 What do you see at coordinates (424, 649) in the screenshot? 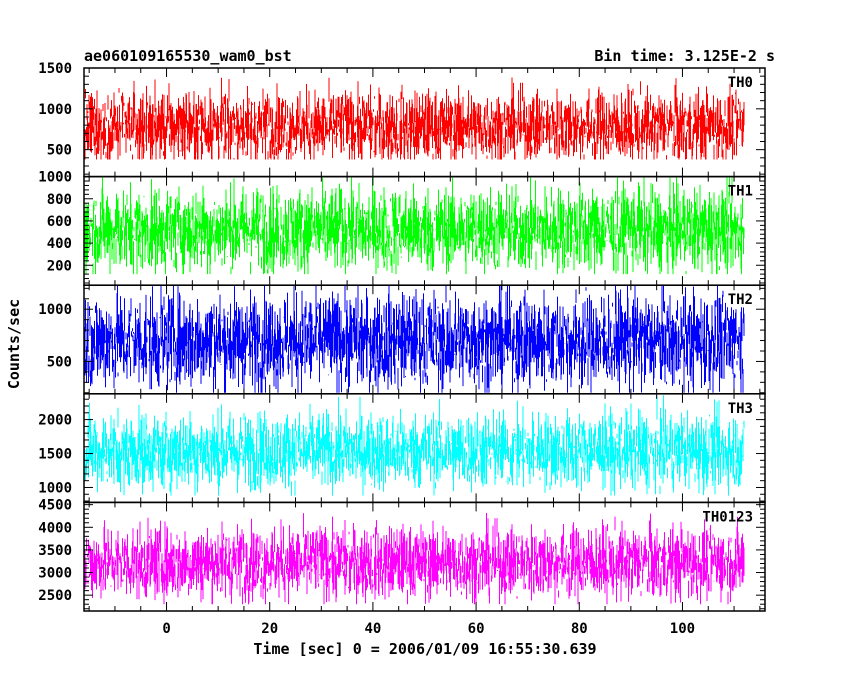
I see `x-axis-title: Time [sec] 0 = 2006/01/09 16:55:30.639` at bounding box center [424, 649].